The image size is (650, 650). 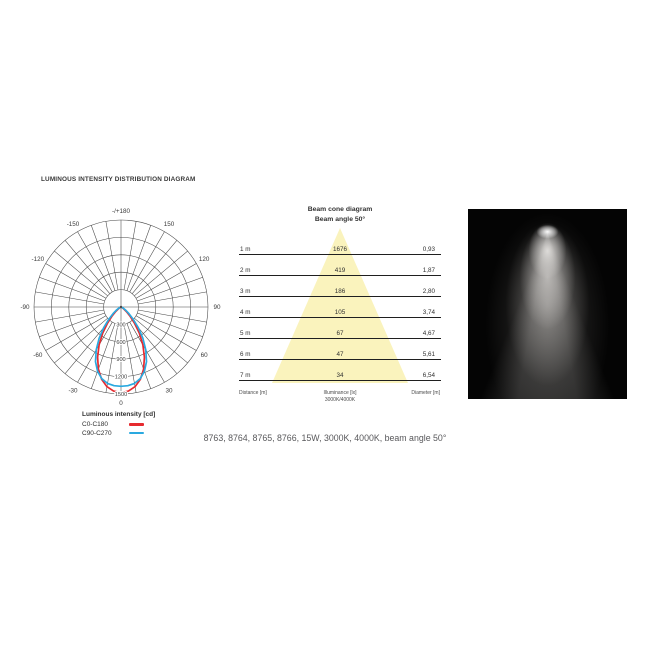 What do you see at coordinates (136, 424) in the screenshot?
I see `c0-c180-line-swatch` at bounding box center [136, 424].